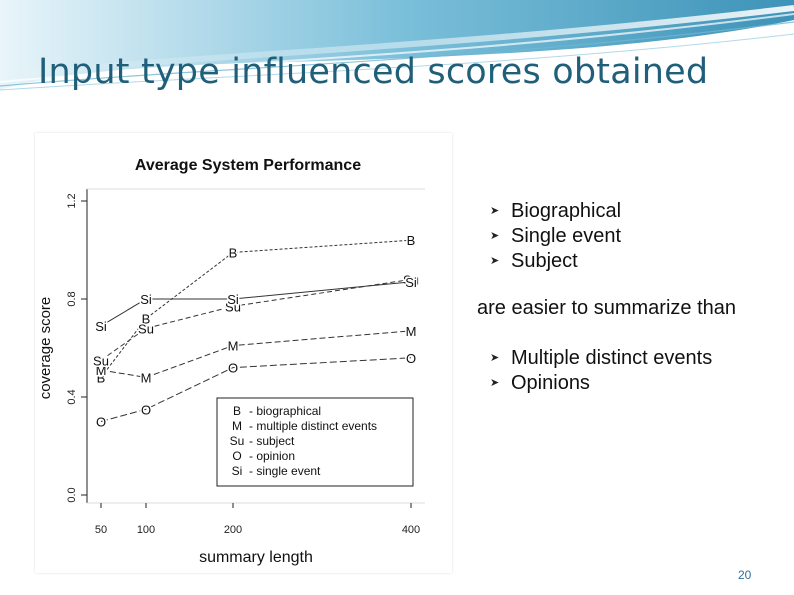 The height and width of the screenshot is (595, 794). What do you see at coordinates (745, 575) in the screenshot?
I see `page-number: 20` at bounding box center [745, 575].